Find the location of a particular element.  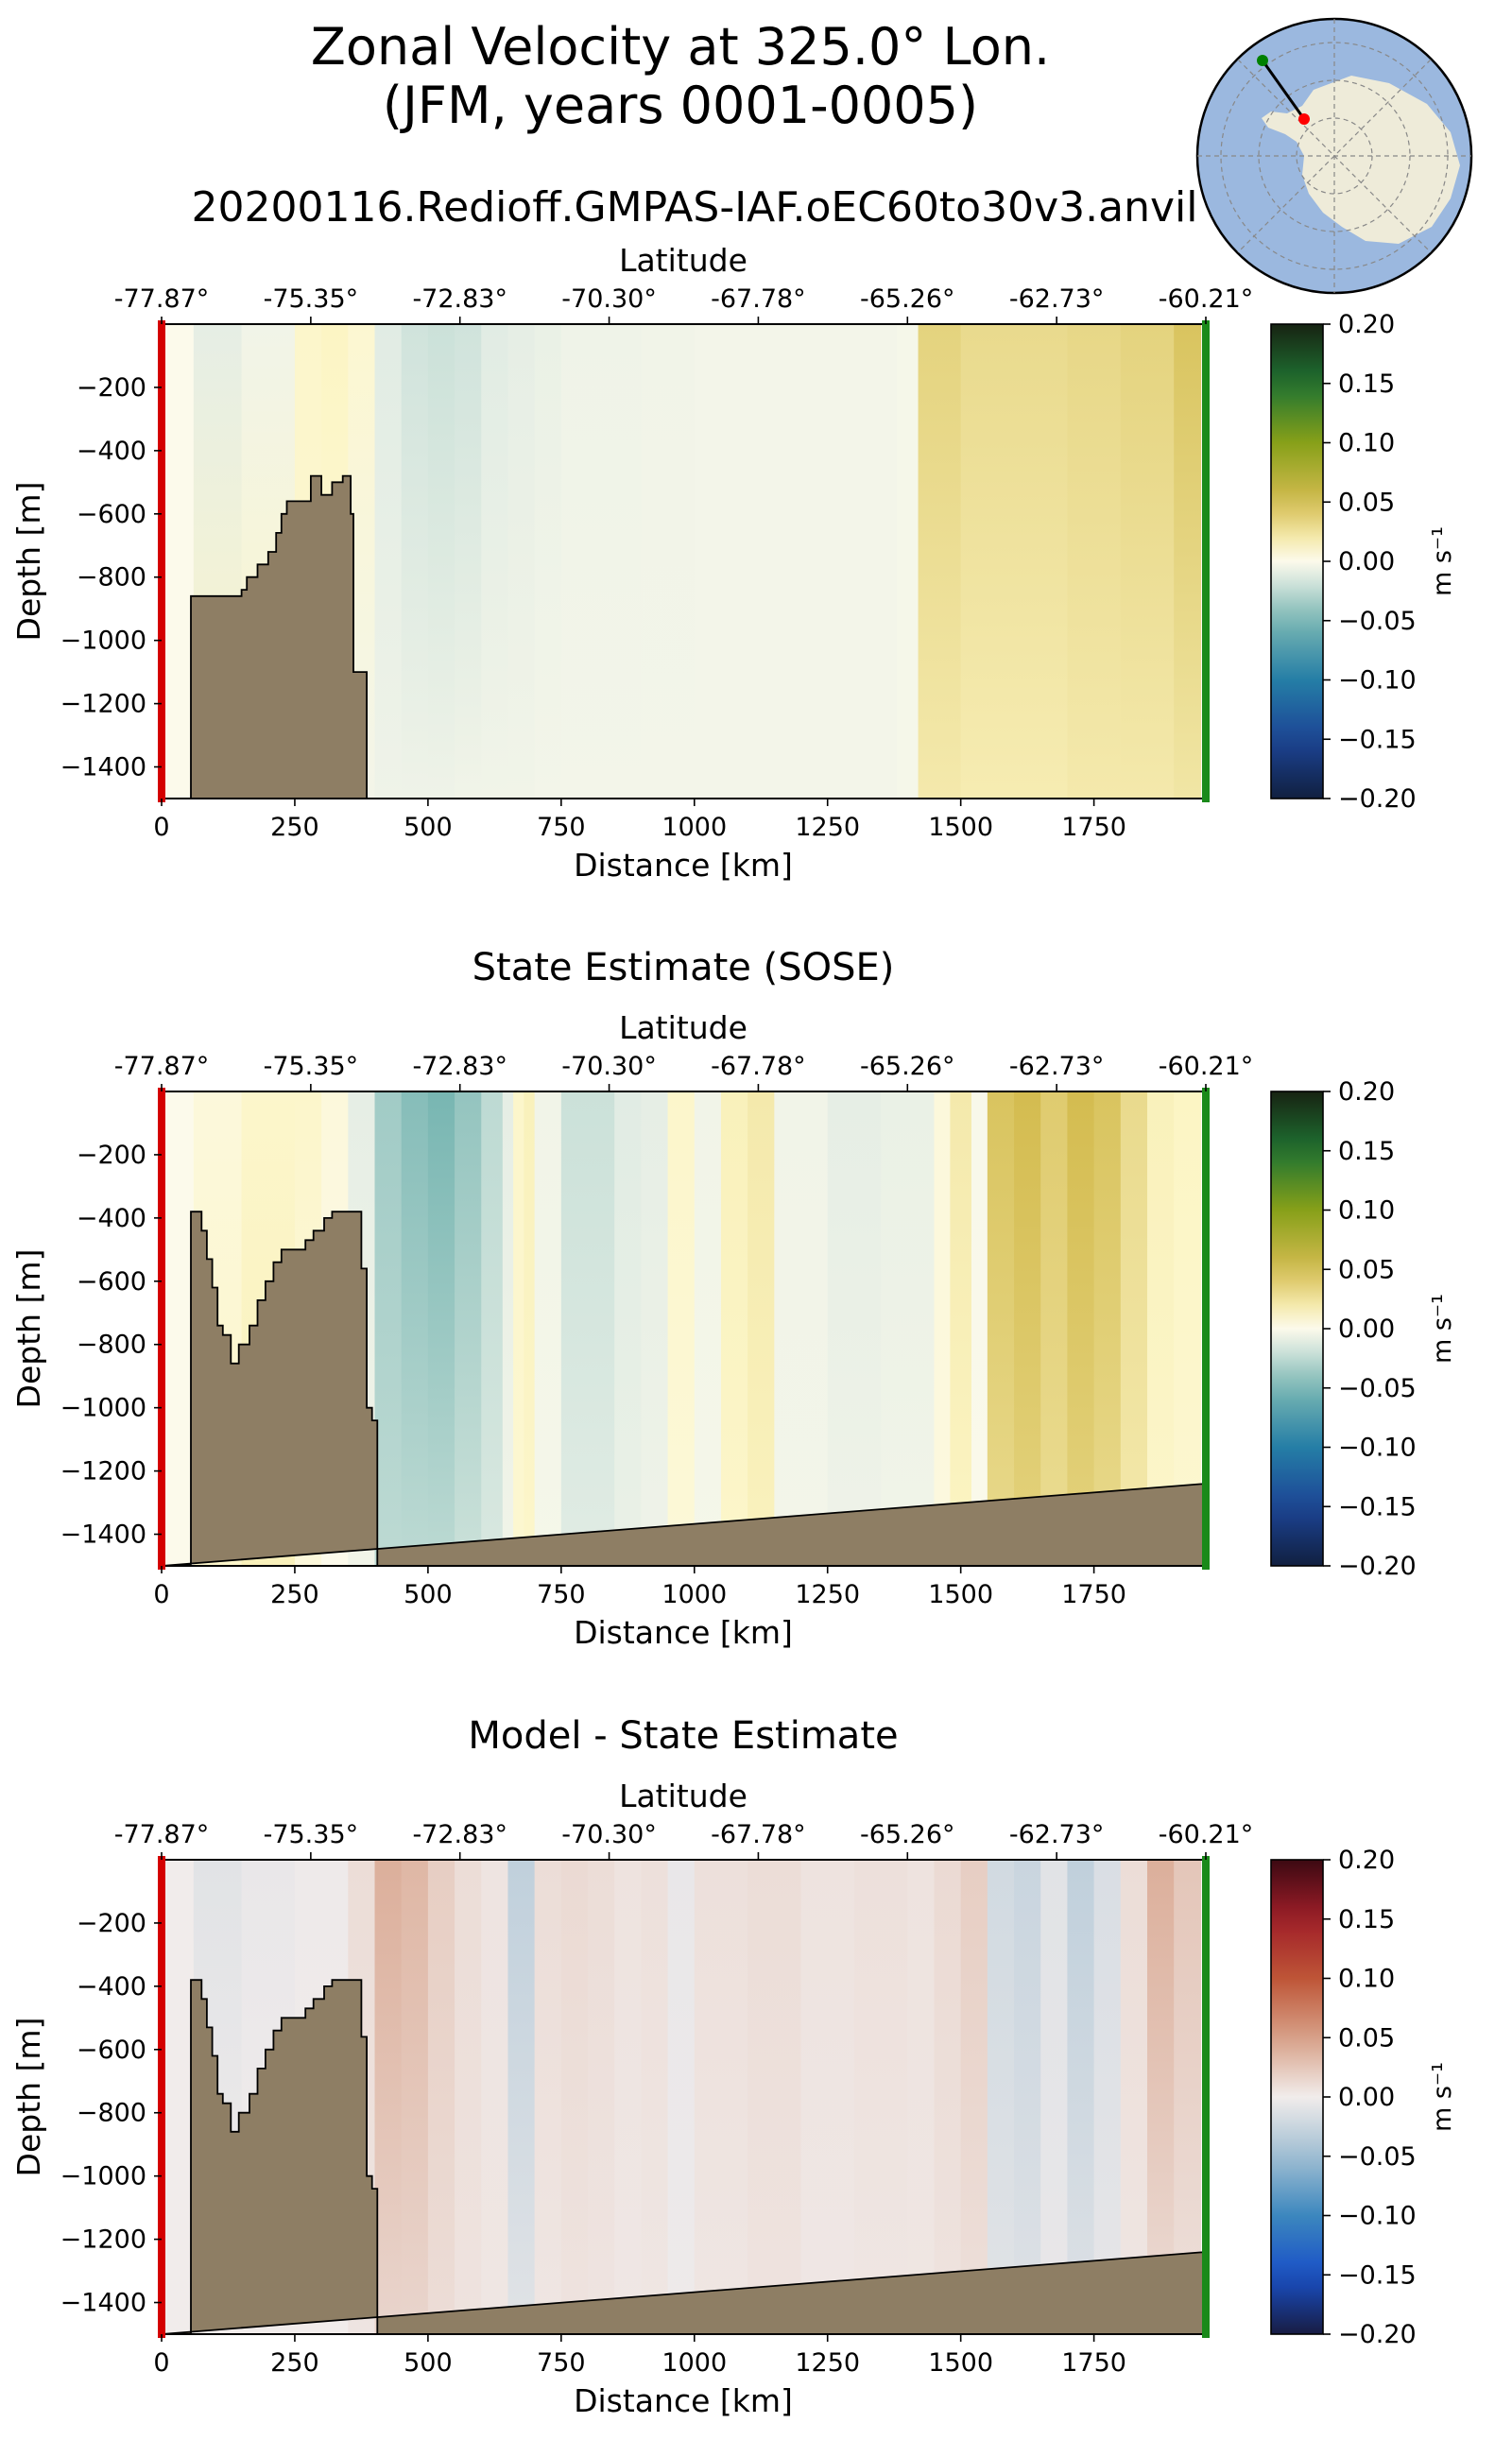

top-axis-label: Latitude is located at coordinates (683, 1027).